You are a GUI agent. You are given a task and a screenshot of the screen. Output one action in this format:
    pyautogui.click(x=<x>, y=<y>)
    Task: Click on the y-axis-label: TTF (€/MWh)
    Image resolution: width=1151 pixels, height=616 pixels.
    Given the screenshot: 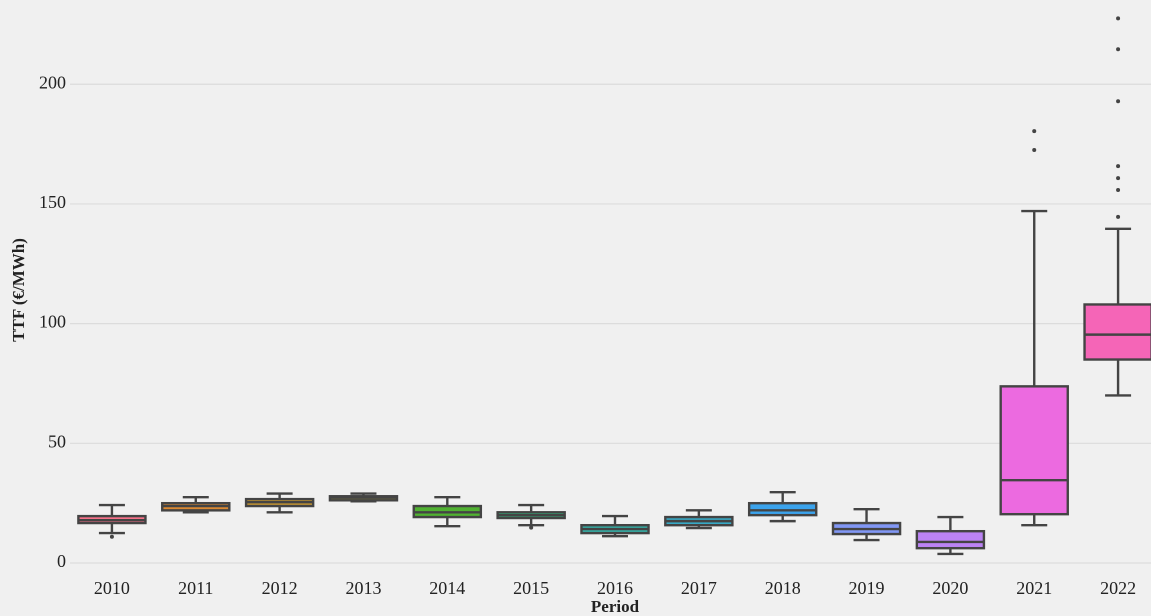 What is the action you would take?
    pyautogui.click(x=18, y=290)
    